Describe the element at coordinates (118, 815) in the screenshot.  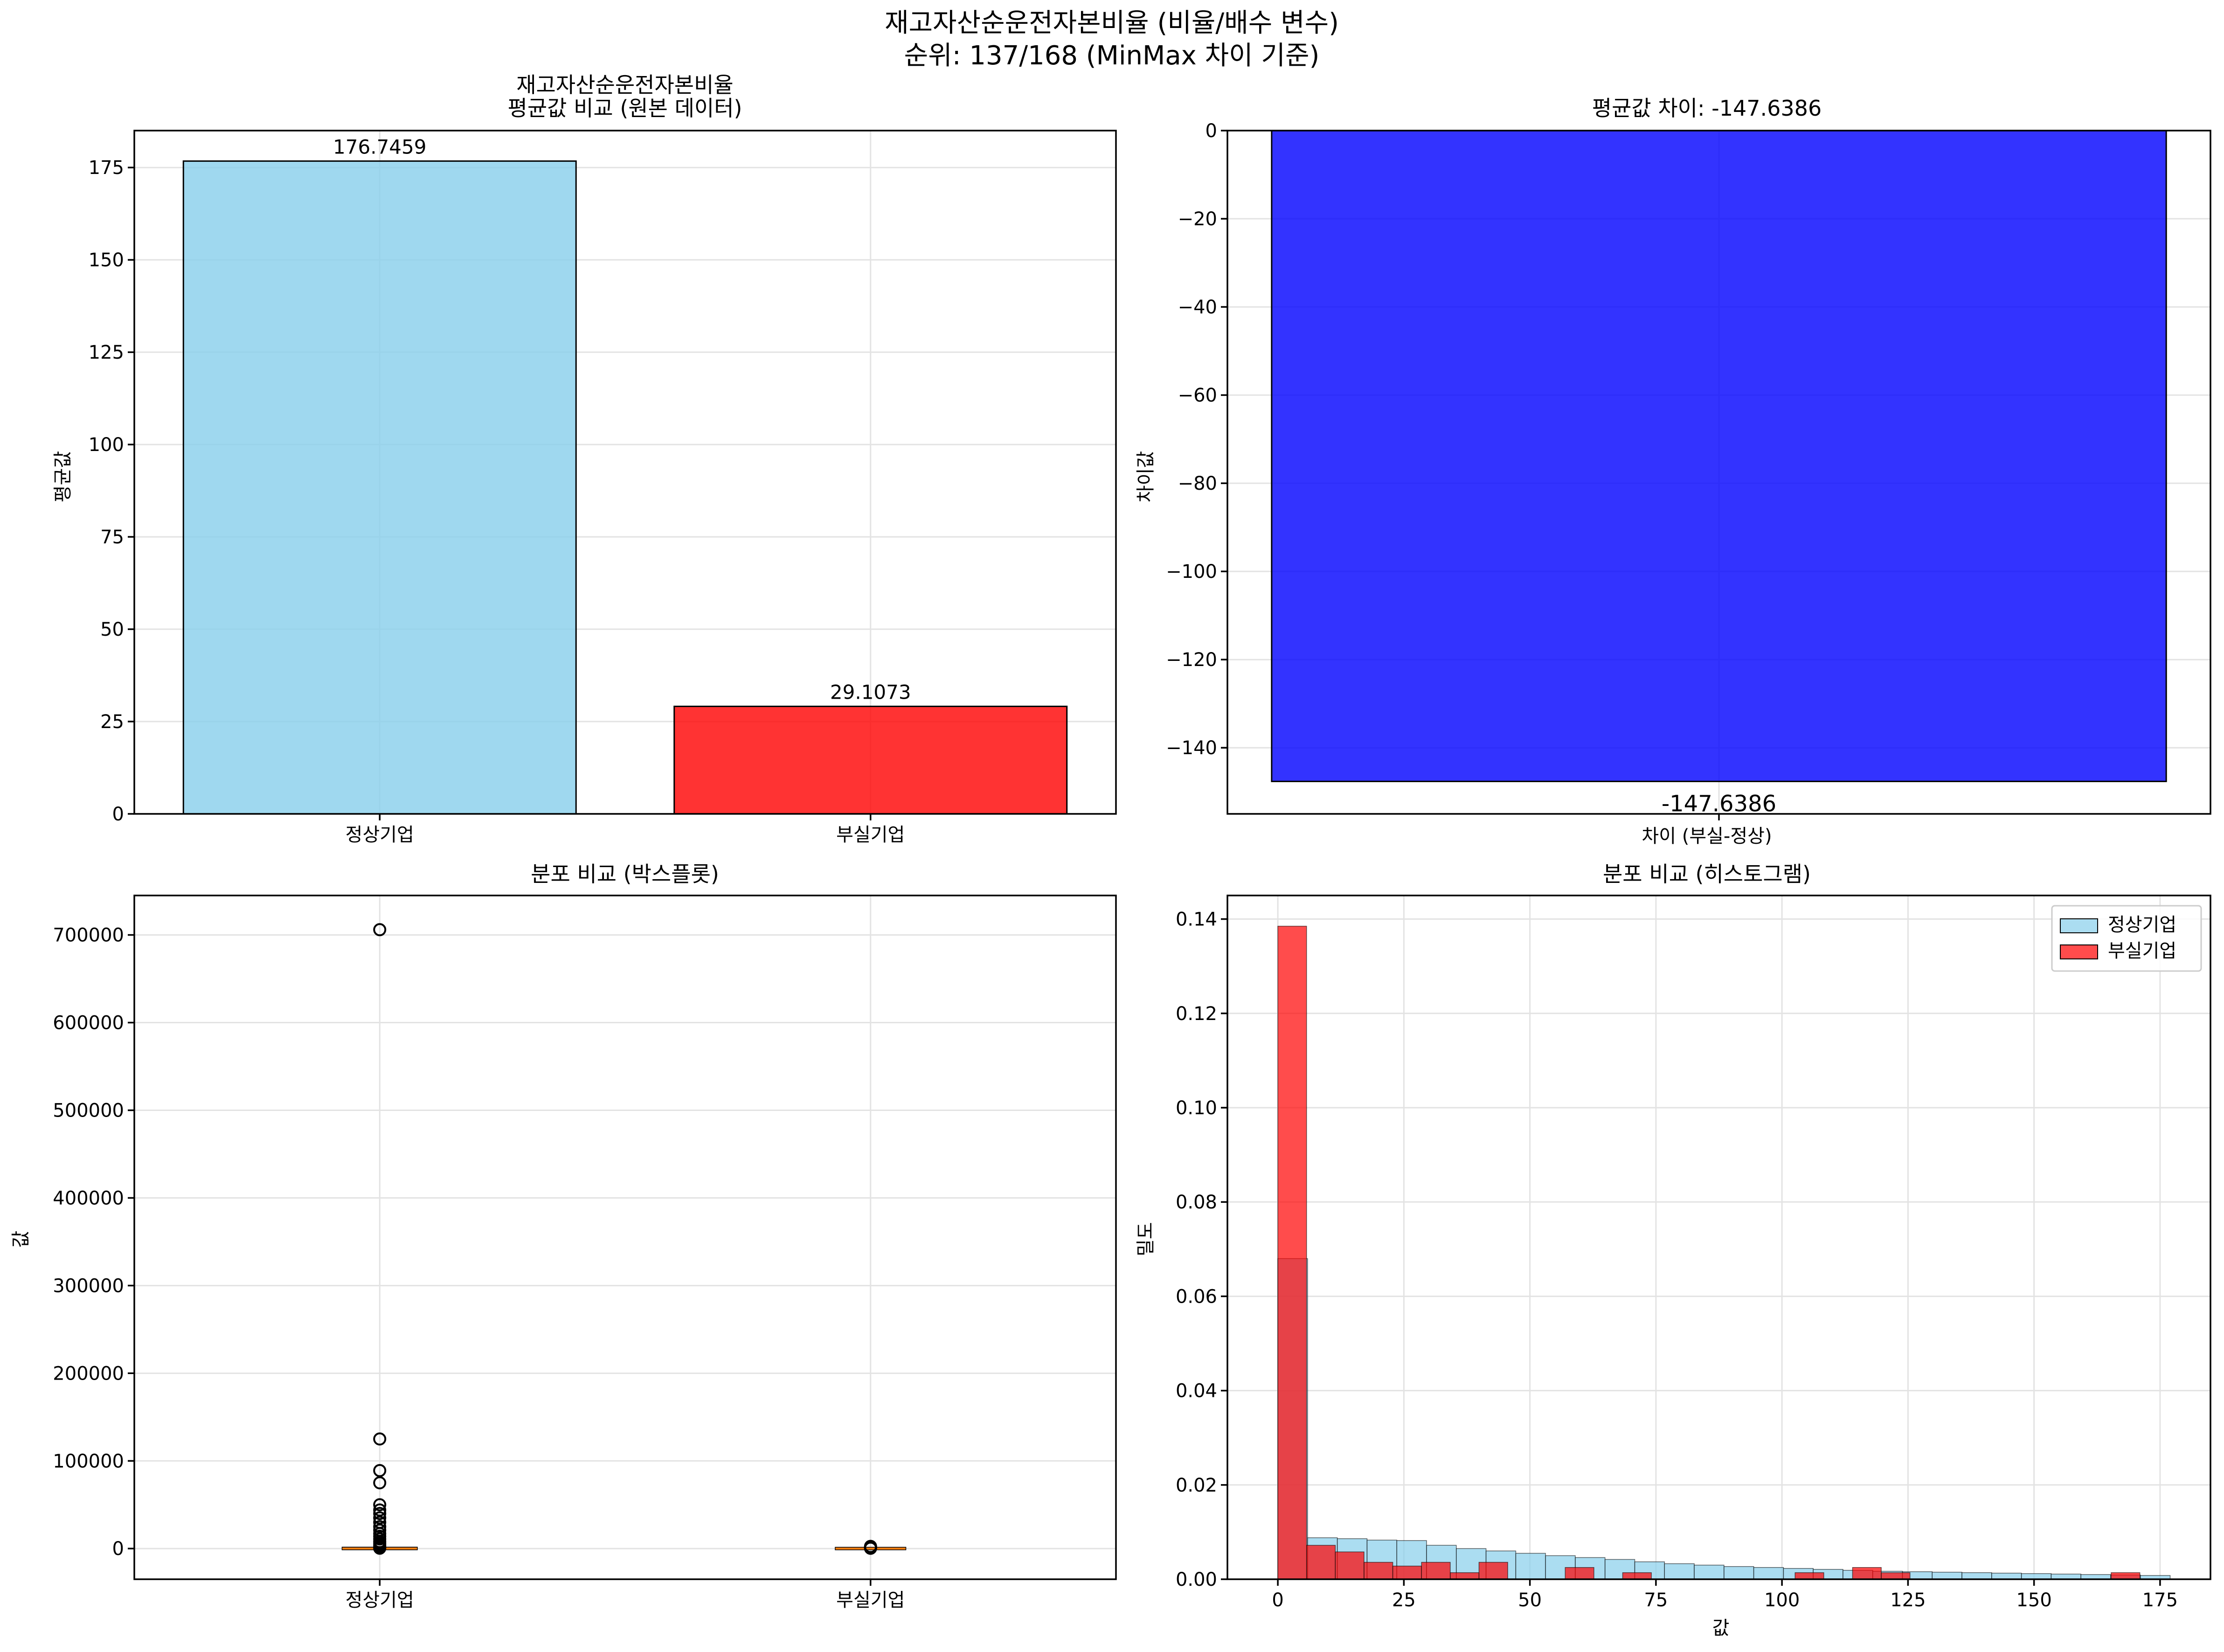
I see `mean-y-tick-label: 0` at that location.